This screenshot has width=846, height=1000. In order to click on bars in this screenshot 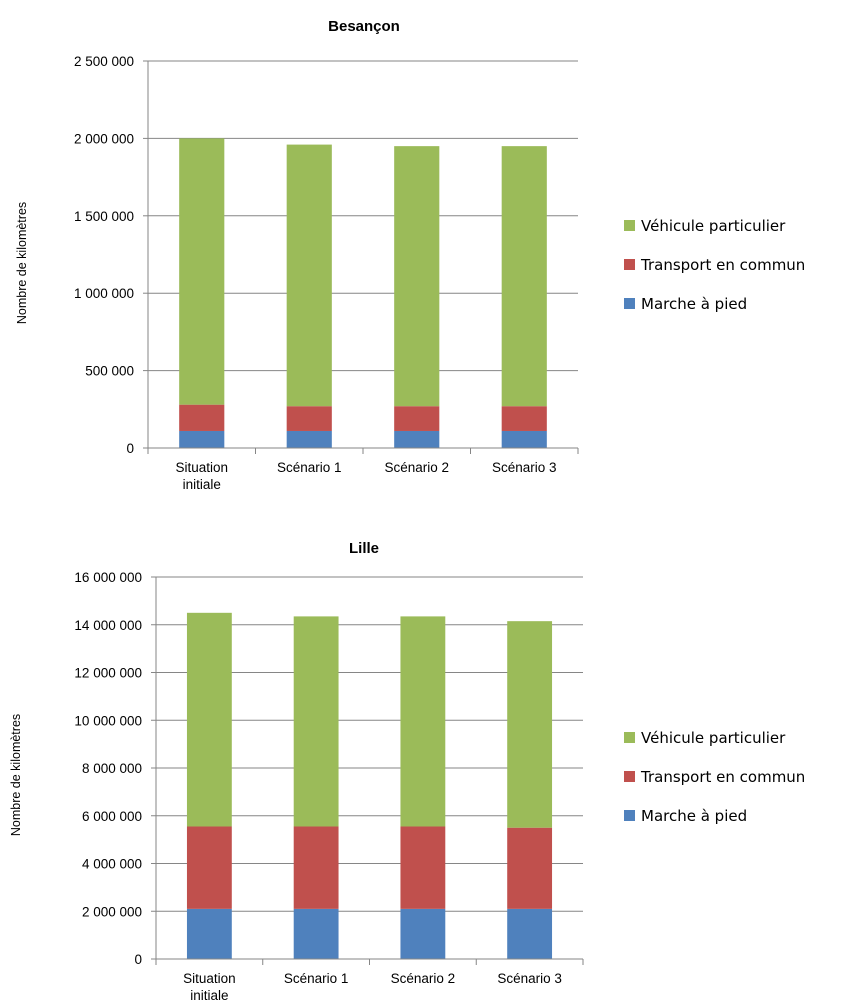, I will do `click(363, 293)`.